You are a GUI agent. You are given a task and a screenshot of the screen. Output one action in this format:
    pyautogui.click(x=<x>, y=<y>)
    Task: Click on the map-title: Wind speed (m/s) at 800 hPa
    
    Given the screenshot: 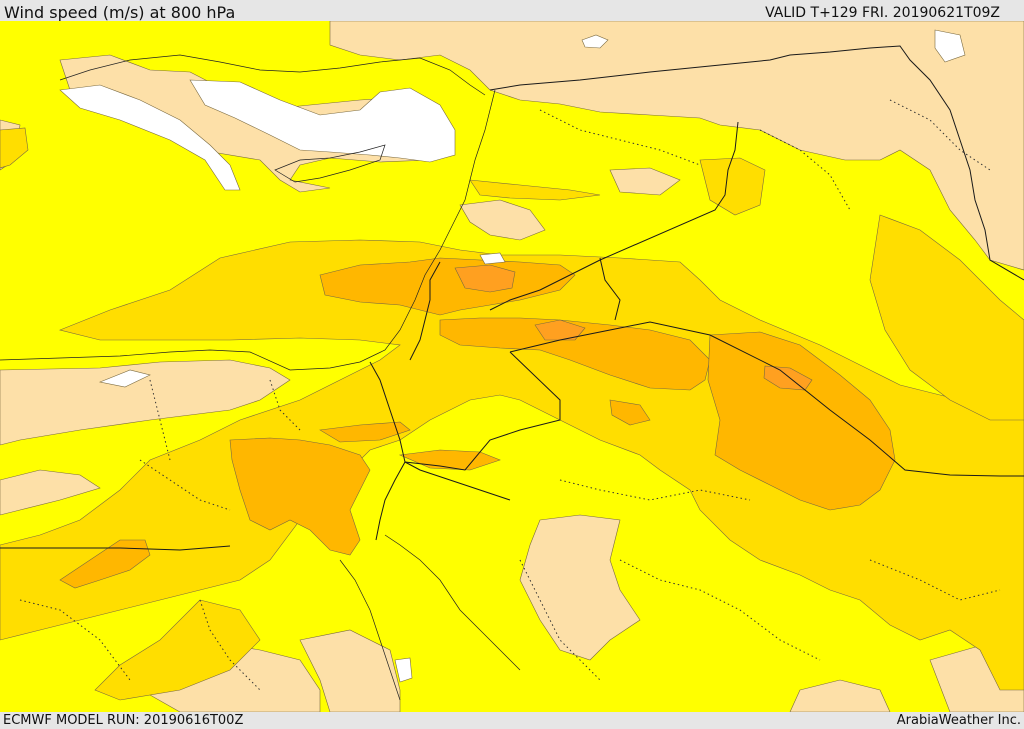 What is the action you would take?
    pyautogui.click(x=120, y=12)
    